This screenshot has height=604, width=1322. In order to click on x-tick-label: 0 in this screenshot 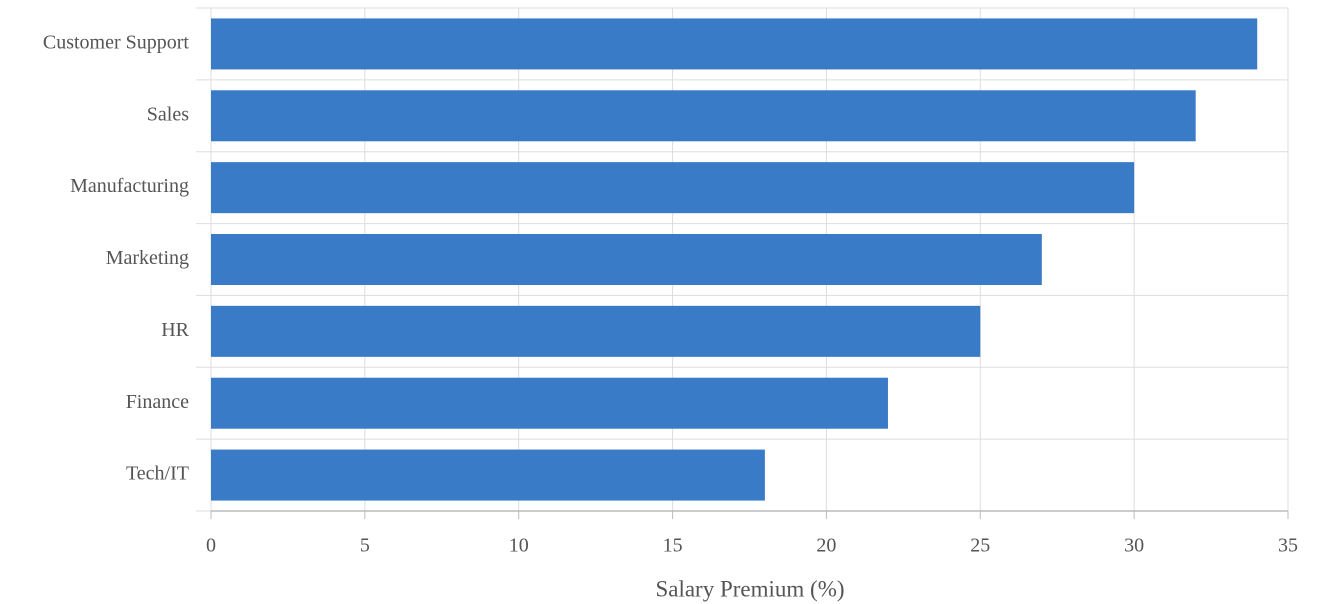, I will do `click(211, 546)`.